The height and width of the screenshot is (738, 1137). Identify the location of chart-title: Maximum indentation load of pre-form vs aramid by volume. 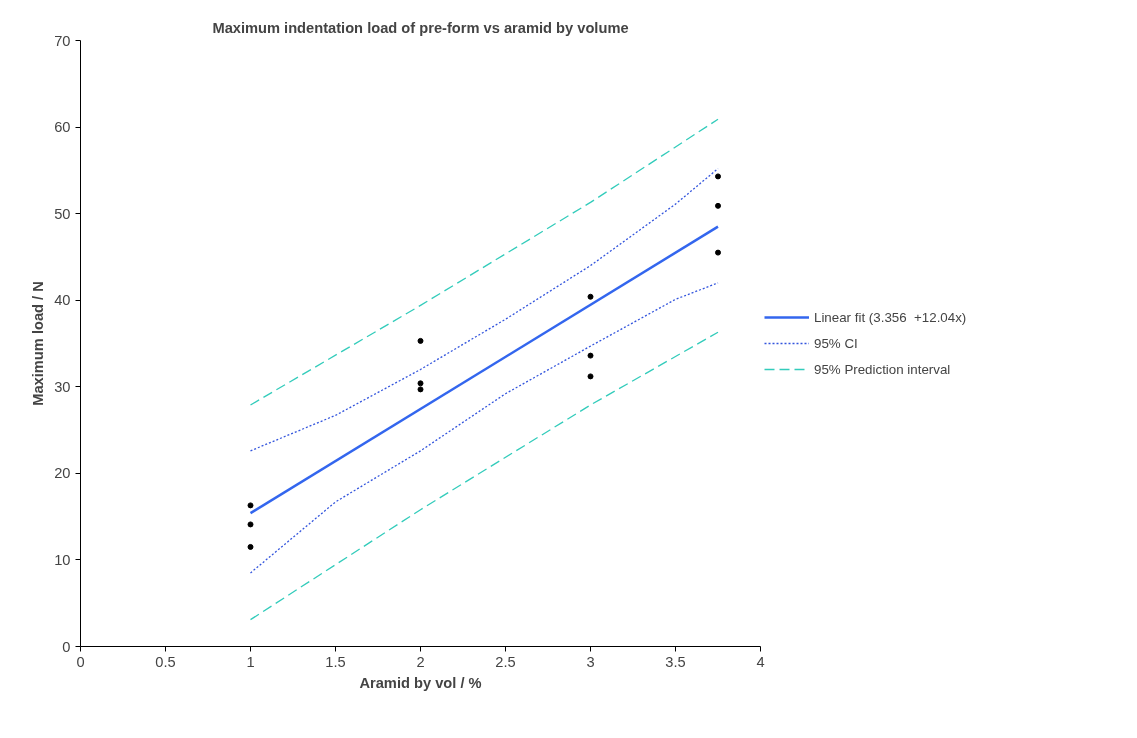
(420, 27).